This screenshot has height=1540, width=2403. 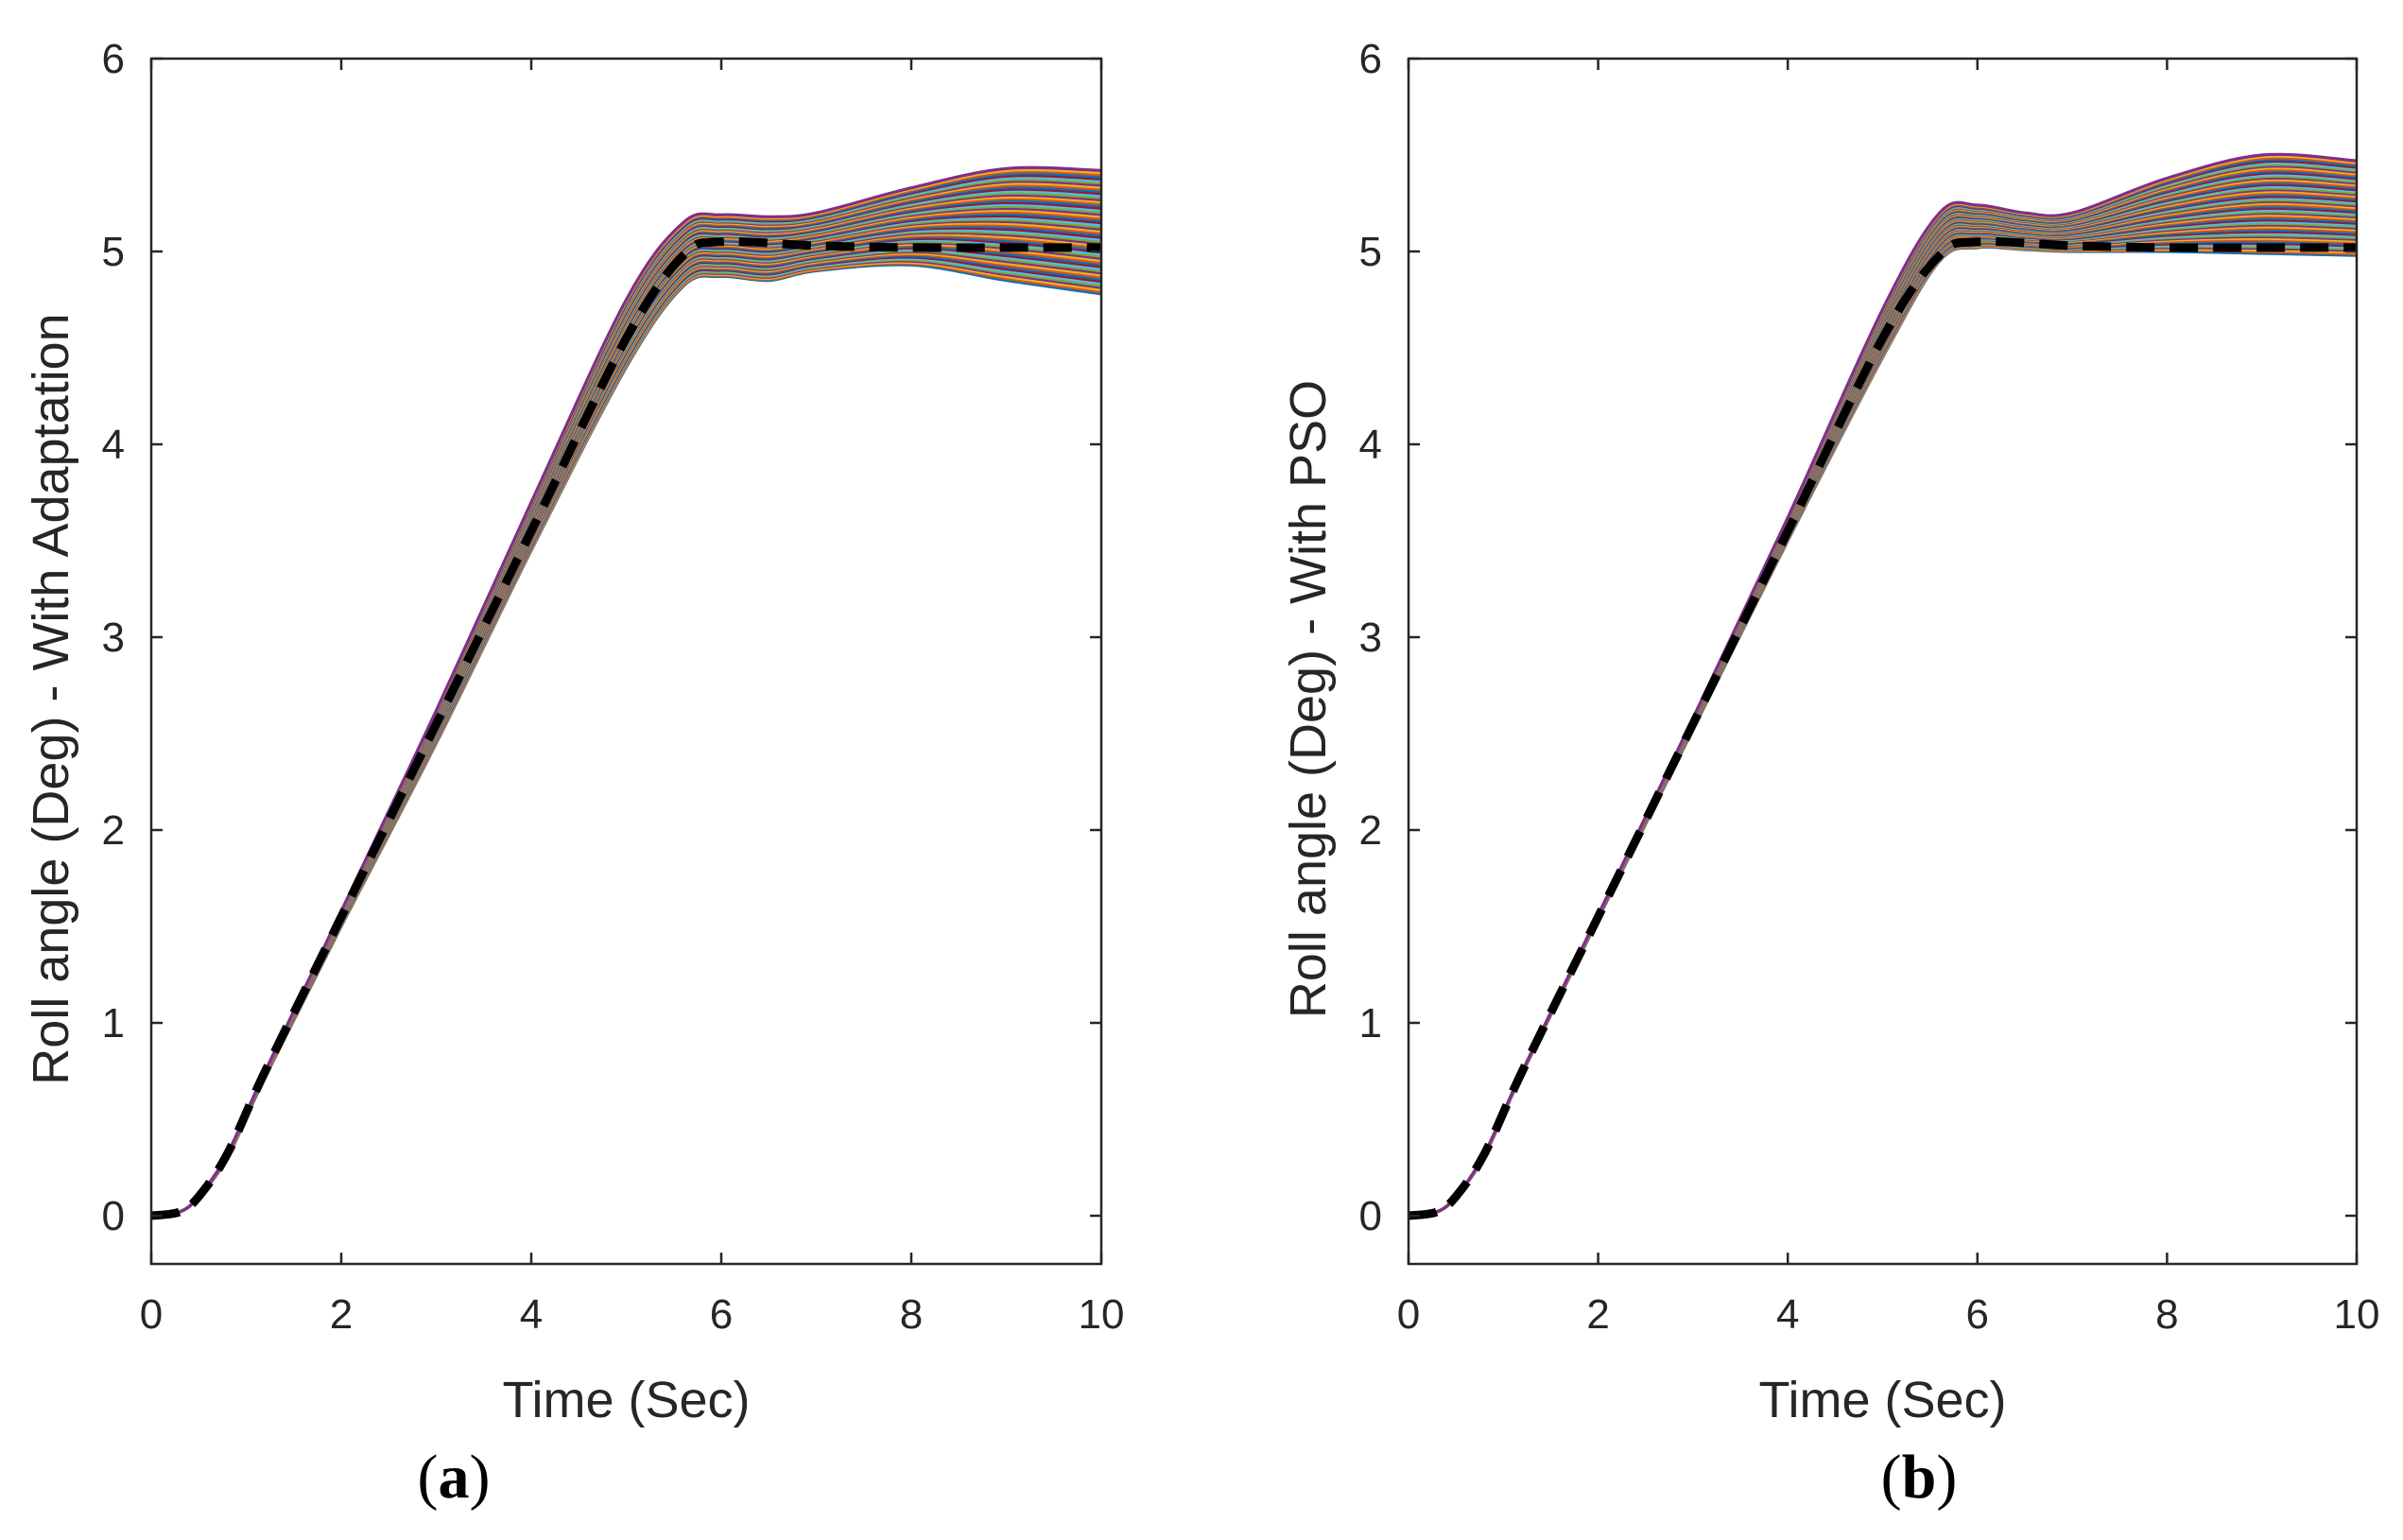 What do you see at coordinates (1309, 699) in the screenshot?
I see `y-axis-label: Roll angle (Deg) - With PSO` at bounding box center [1309, 699].